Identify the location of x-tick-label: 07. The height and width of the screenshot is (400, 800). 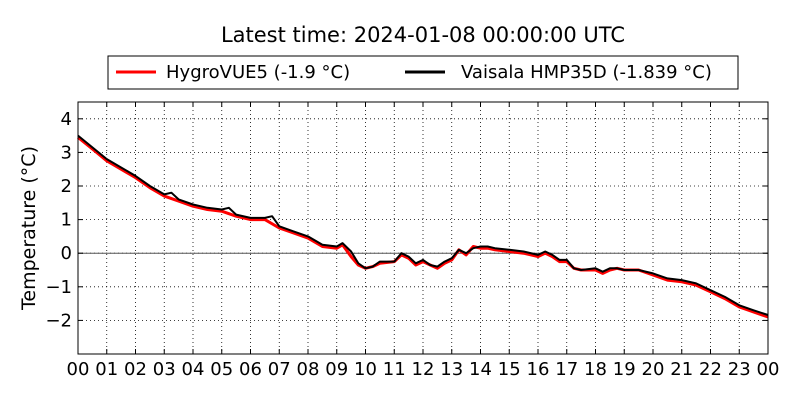
(279, 369).